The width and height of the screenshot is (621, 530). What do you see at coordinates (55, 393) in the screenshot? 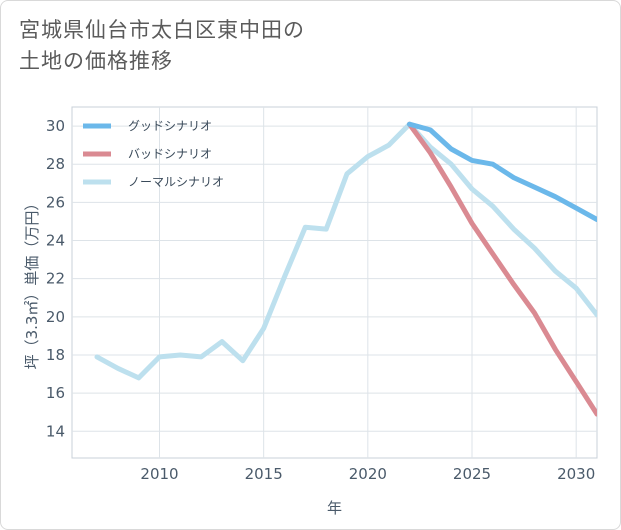
I see `y-tick-label-16: 16` at bounding box center [55, 393].